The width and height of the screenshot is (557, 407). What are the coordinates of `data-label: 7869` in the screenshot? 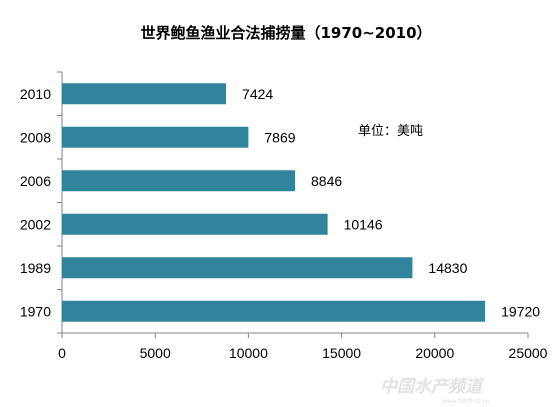 It's located at (279, 137).